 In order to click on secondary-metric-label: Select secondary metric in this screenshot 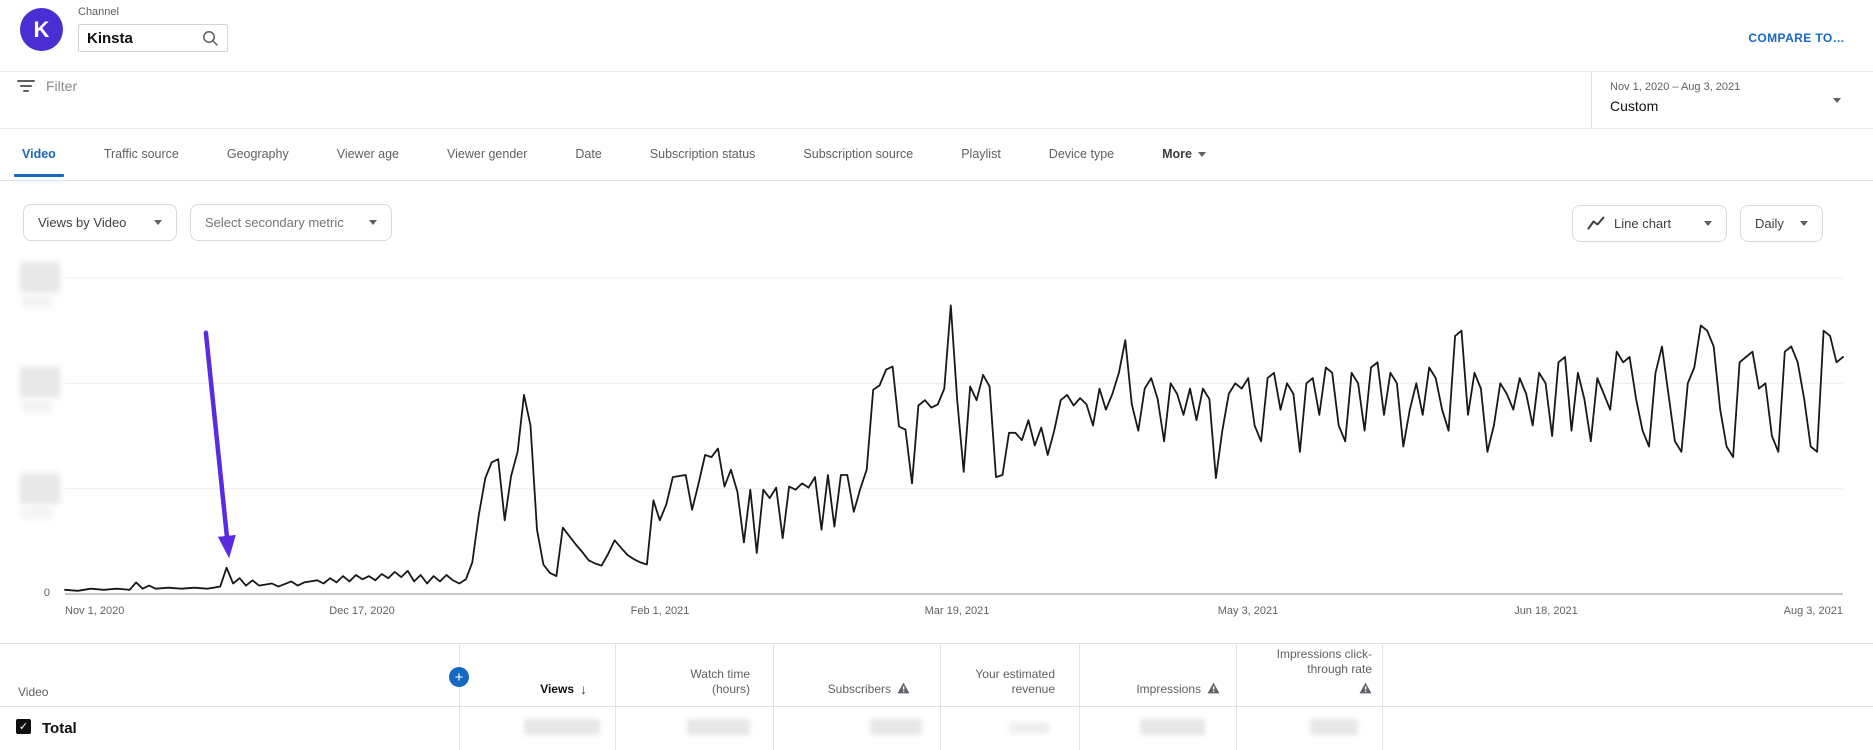, I will do `click(274, 222)`.